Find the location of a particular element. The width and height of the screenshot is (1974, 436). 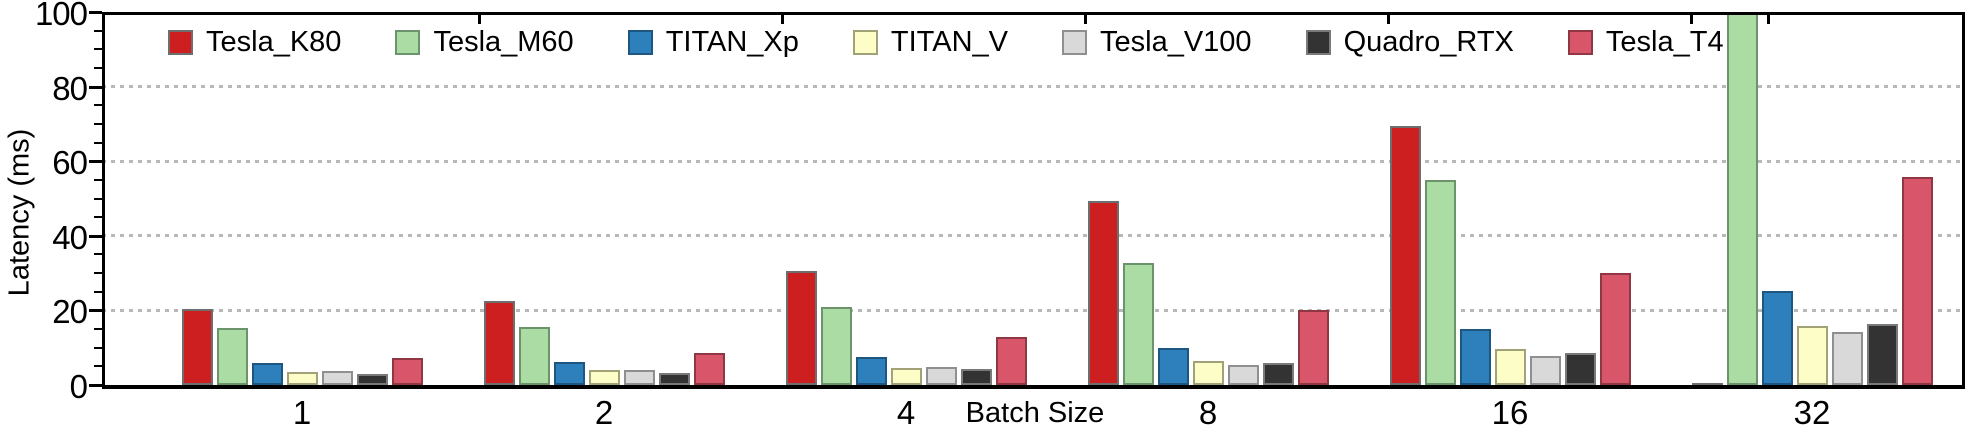

gridline-y40 is located at coordinates (1033, 236).